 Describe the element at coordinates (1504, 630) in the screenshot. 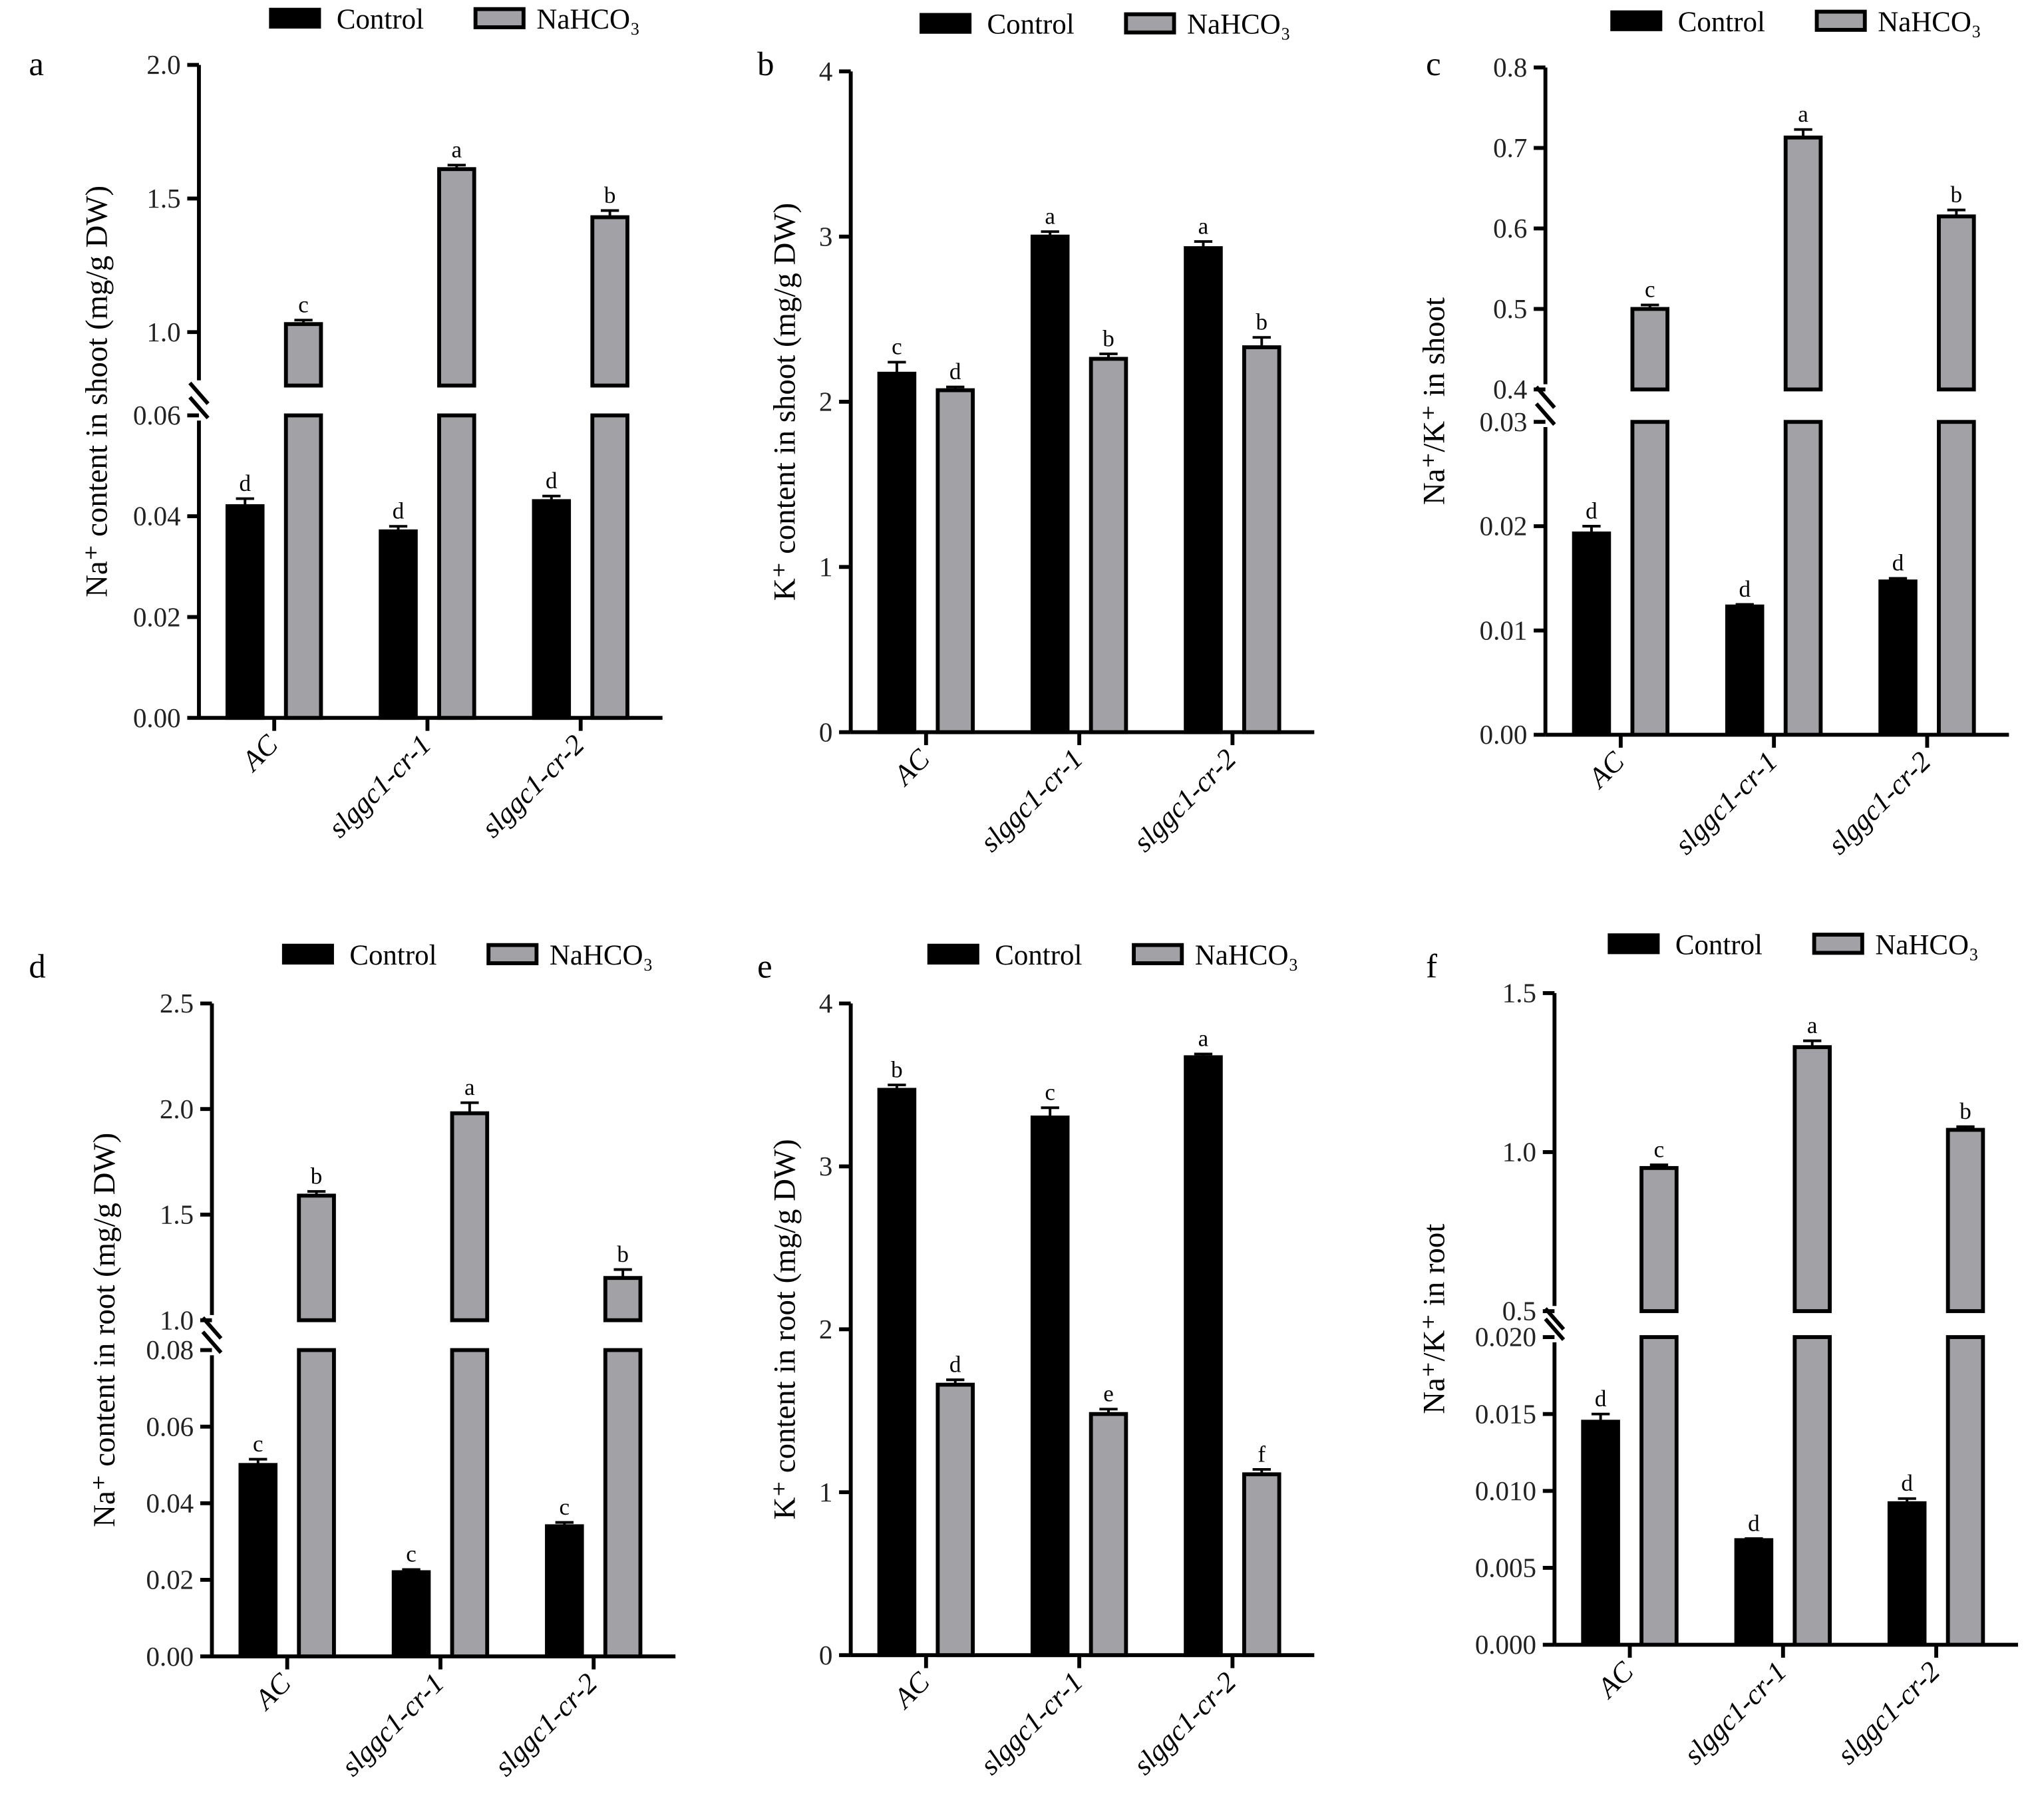

I see `y-tick-label: 0.01` at that location.